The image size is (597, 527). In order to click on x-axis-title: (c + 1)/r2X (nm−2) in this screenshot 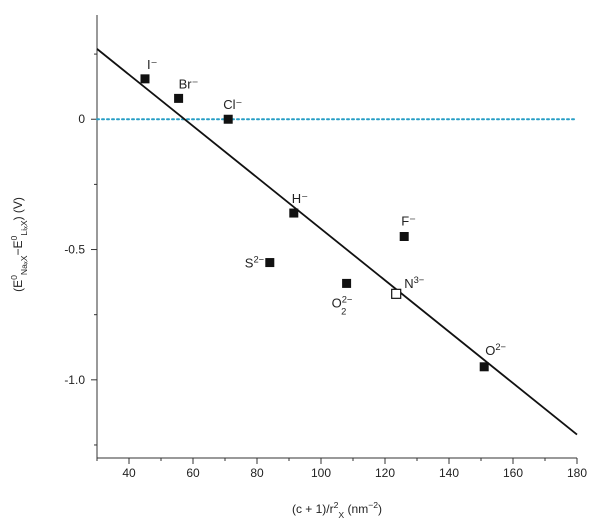, I will do `click(337, 510)`.